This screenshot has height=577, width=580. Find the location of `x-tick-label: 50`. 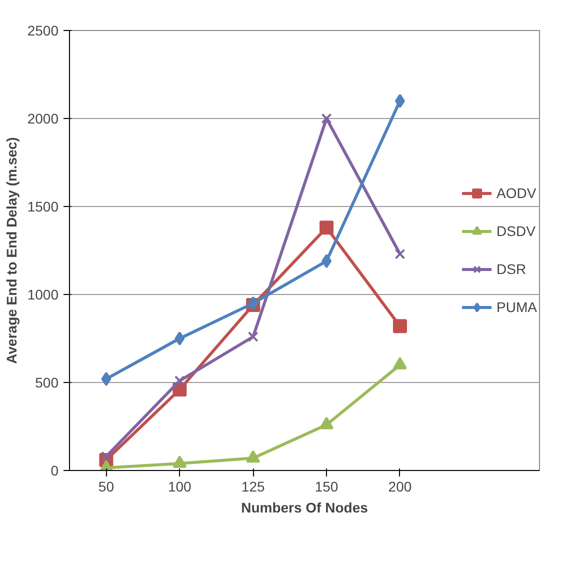

x-tick-label: 50 is located at coordinates (106, 486).